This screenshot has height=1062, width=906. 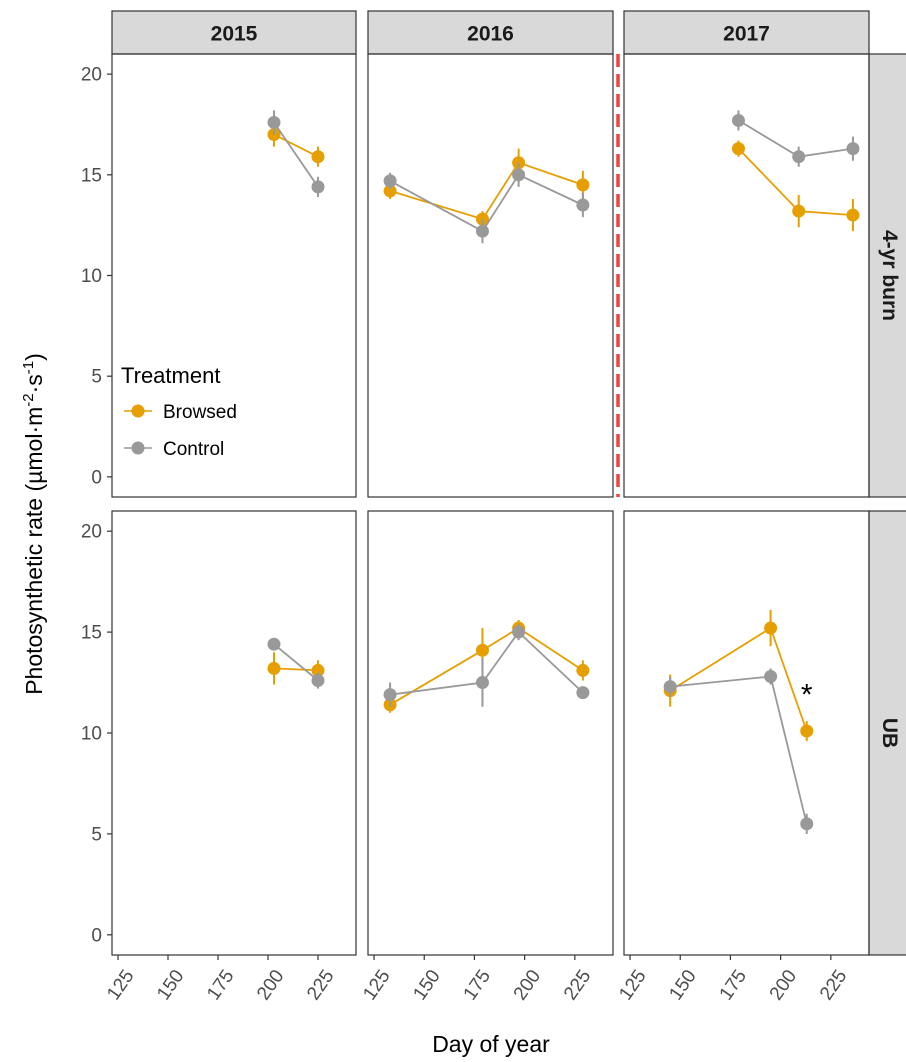 I want to click on legend-title: Treatment, so click(x=170, y=375).